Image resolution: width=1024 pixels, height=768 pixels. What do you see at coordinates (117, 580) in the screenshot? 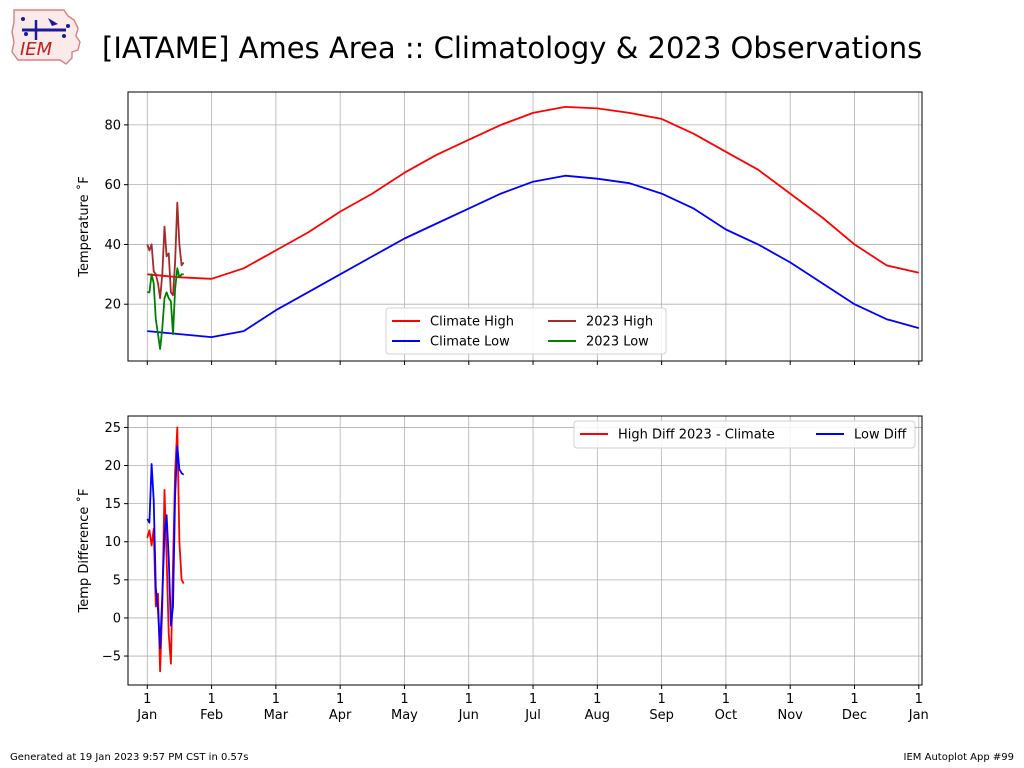
I see `chart2-ytick-label-2: 5` at bounding box center [117, 580].